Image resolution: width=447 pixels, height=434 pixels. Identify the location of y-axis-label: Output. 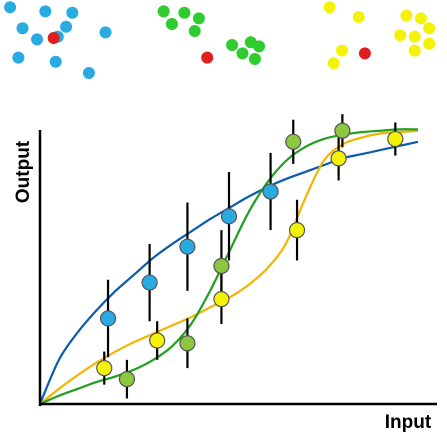
(23, 171).